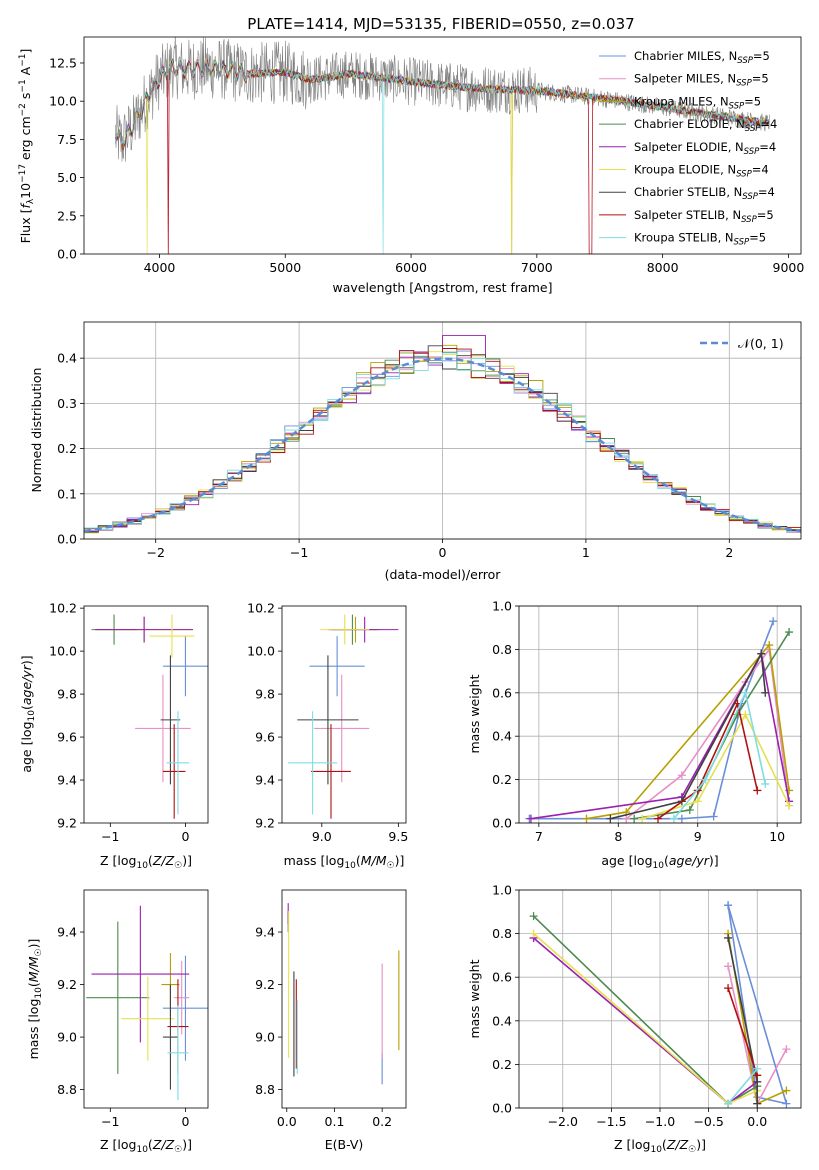  What do you see at coordinates (265, 984) in the screenshot?
I see `mass_vs_ebv-ytick-label: 9.2` at bounding box center [265, 984].